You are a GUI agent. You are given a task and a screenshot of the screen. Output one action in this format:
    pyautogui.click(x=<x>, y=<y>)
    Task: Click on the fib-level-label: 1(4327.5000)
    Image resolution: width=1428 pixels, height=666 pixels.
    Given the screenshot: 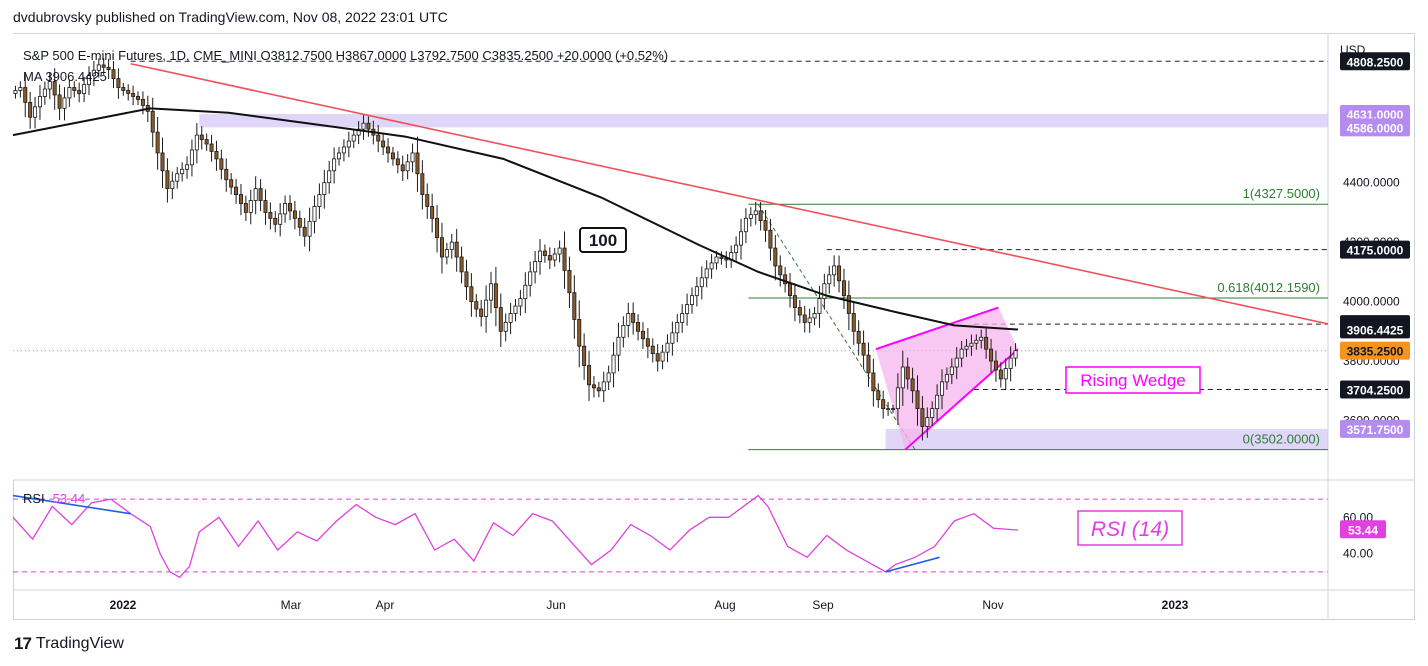 What is the action you would take?
    pyautogui.click(x=1281, y=193)
    